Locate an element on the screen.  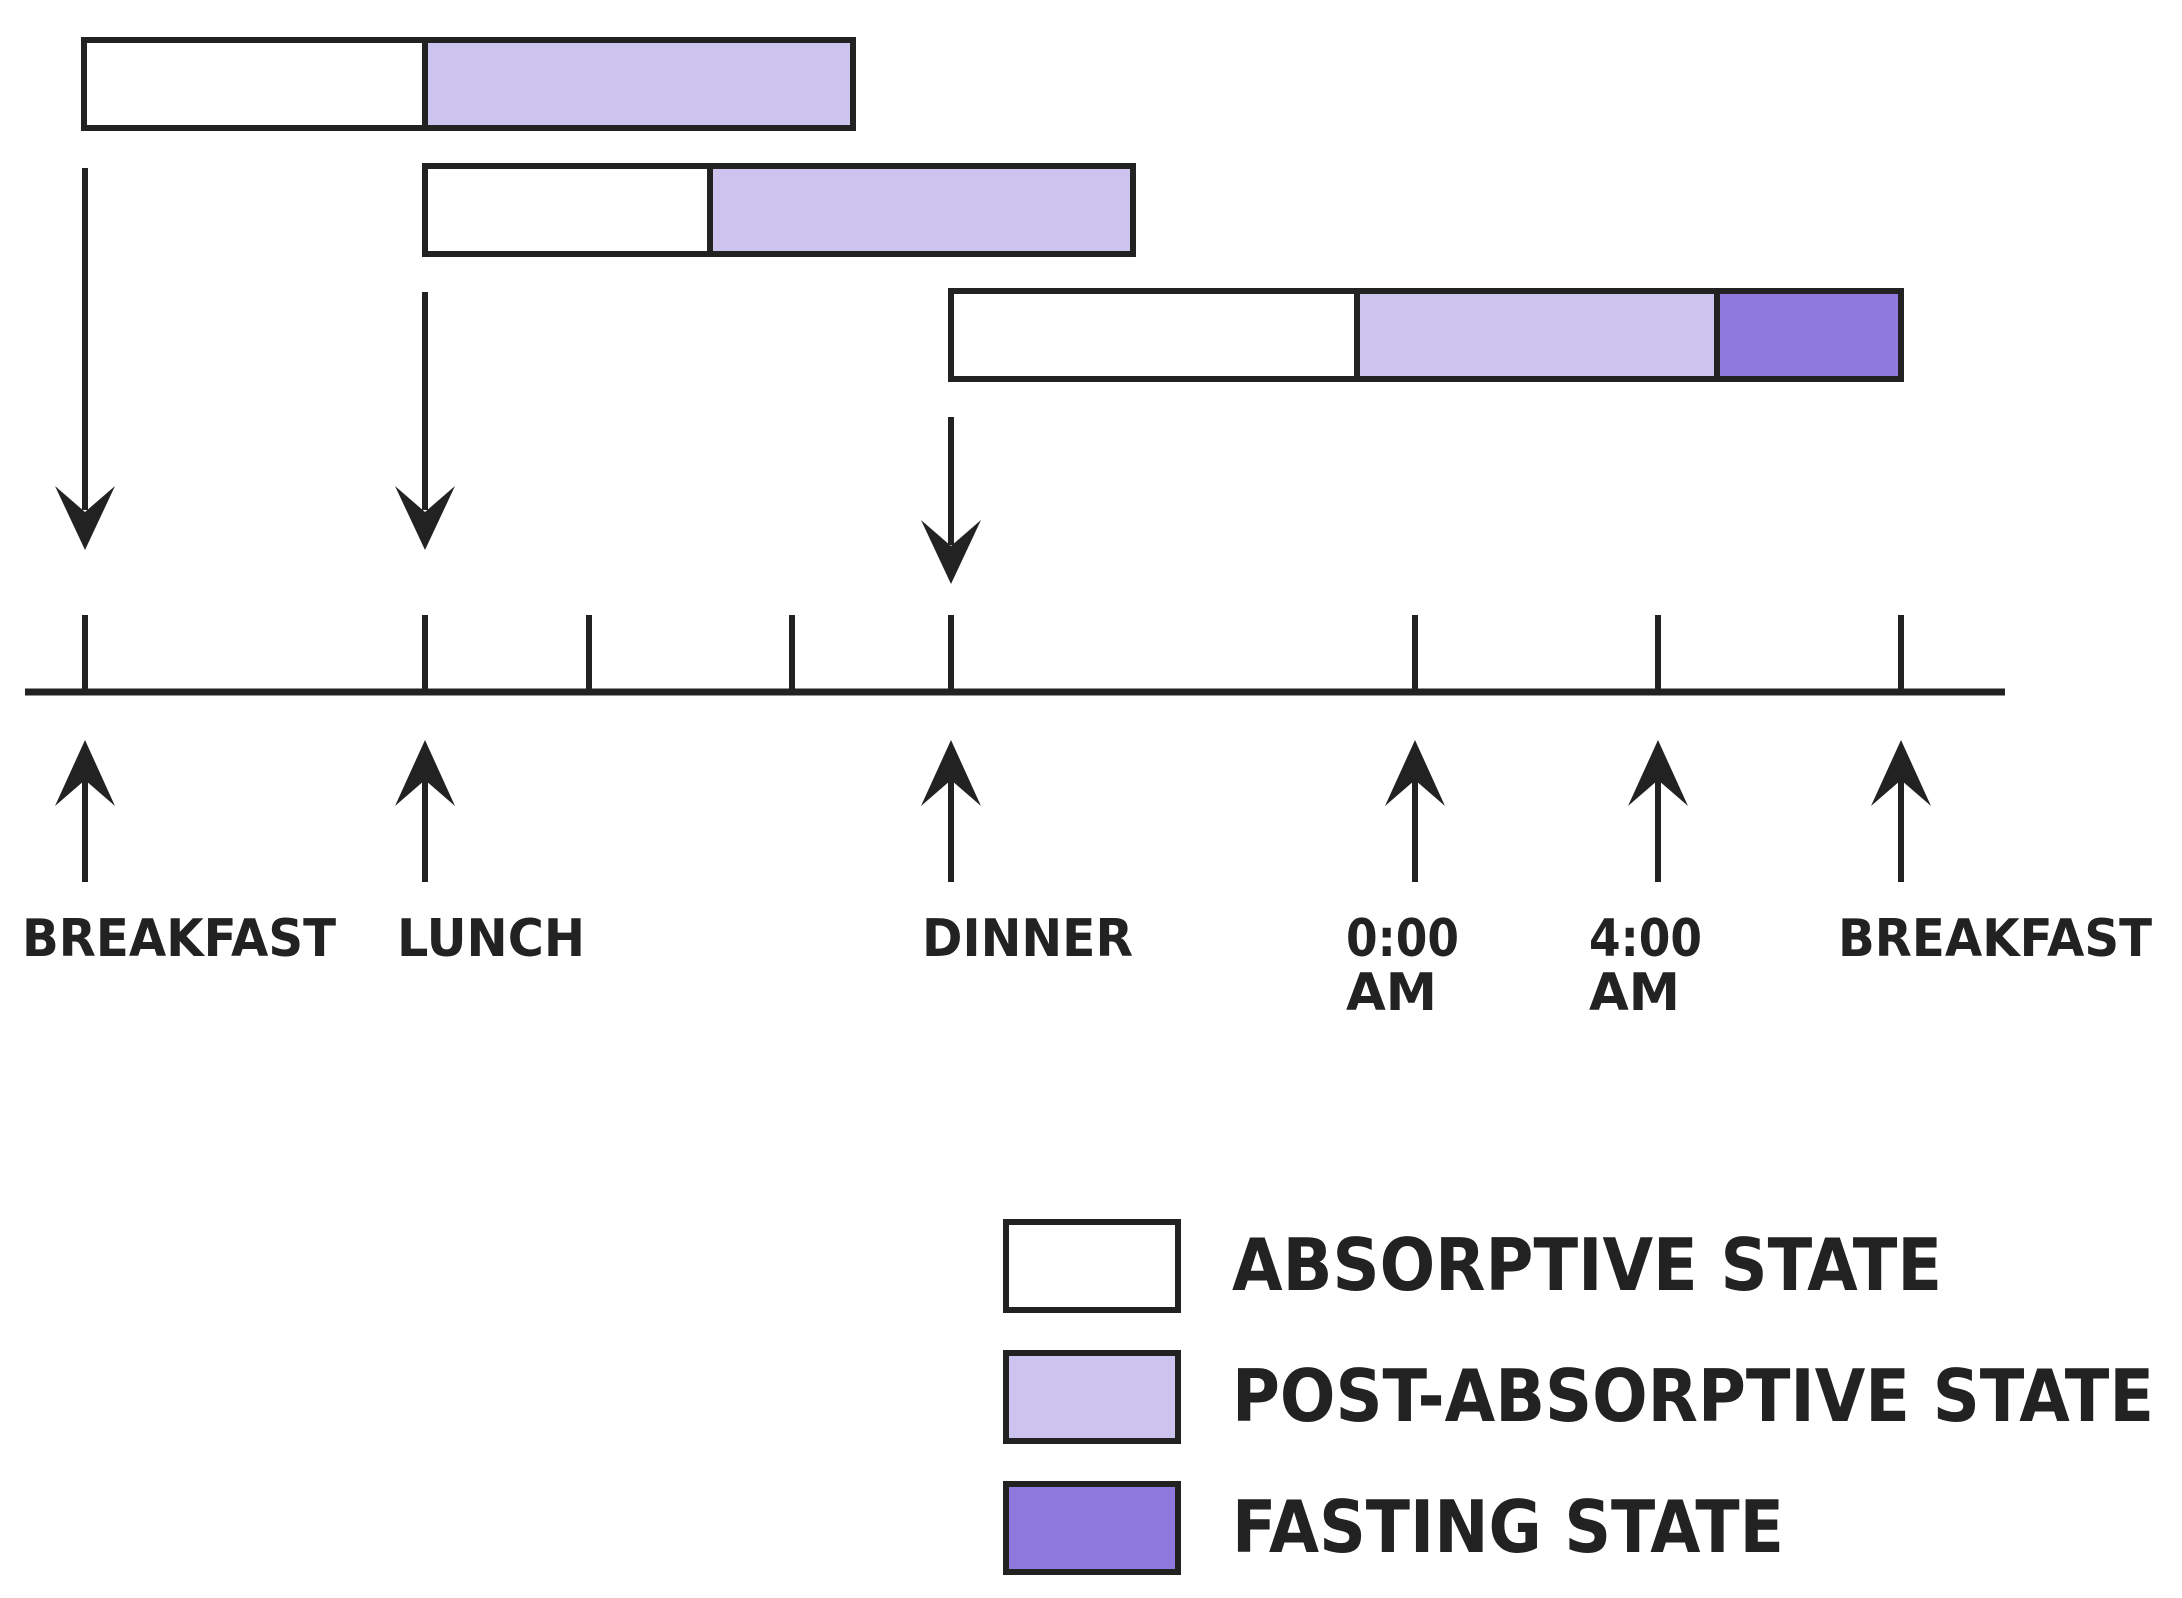
breakfast-up-arrow is located at coordinates (85, 811).